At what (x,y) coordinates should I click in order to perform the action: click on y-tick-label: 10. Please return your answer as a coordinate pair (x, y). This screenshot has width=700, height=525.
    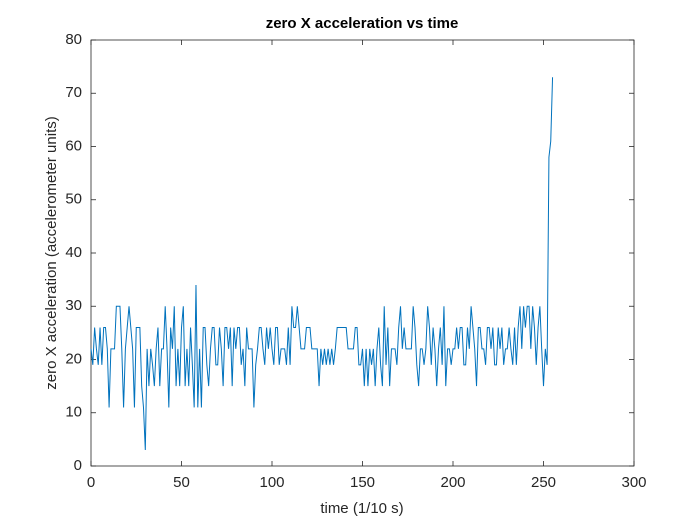
    Looking at the image, I should click on (73, 412).